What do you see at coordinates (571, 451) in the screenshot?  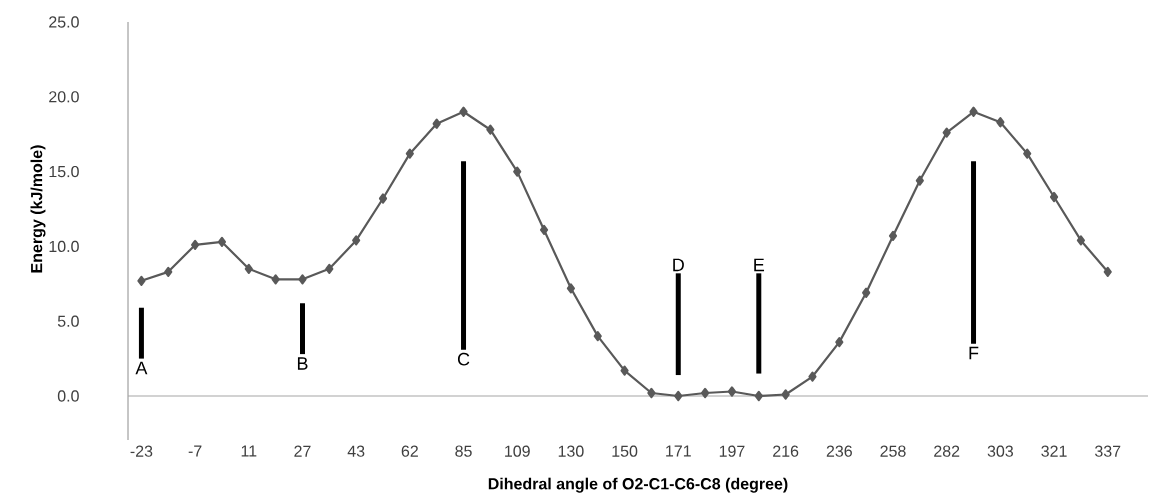 I see `x-tick-label: 130` at bounding box center [571, 451].